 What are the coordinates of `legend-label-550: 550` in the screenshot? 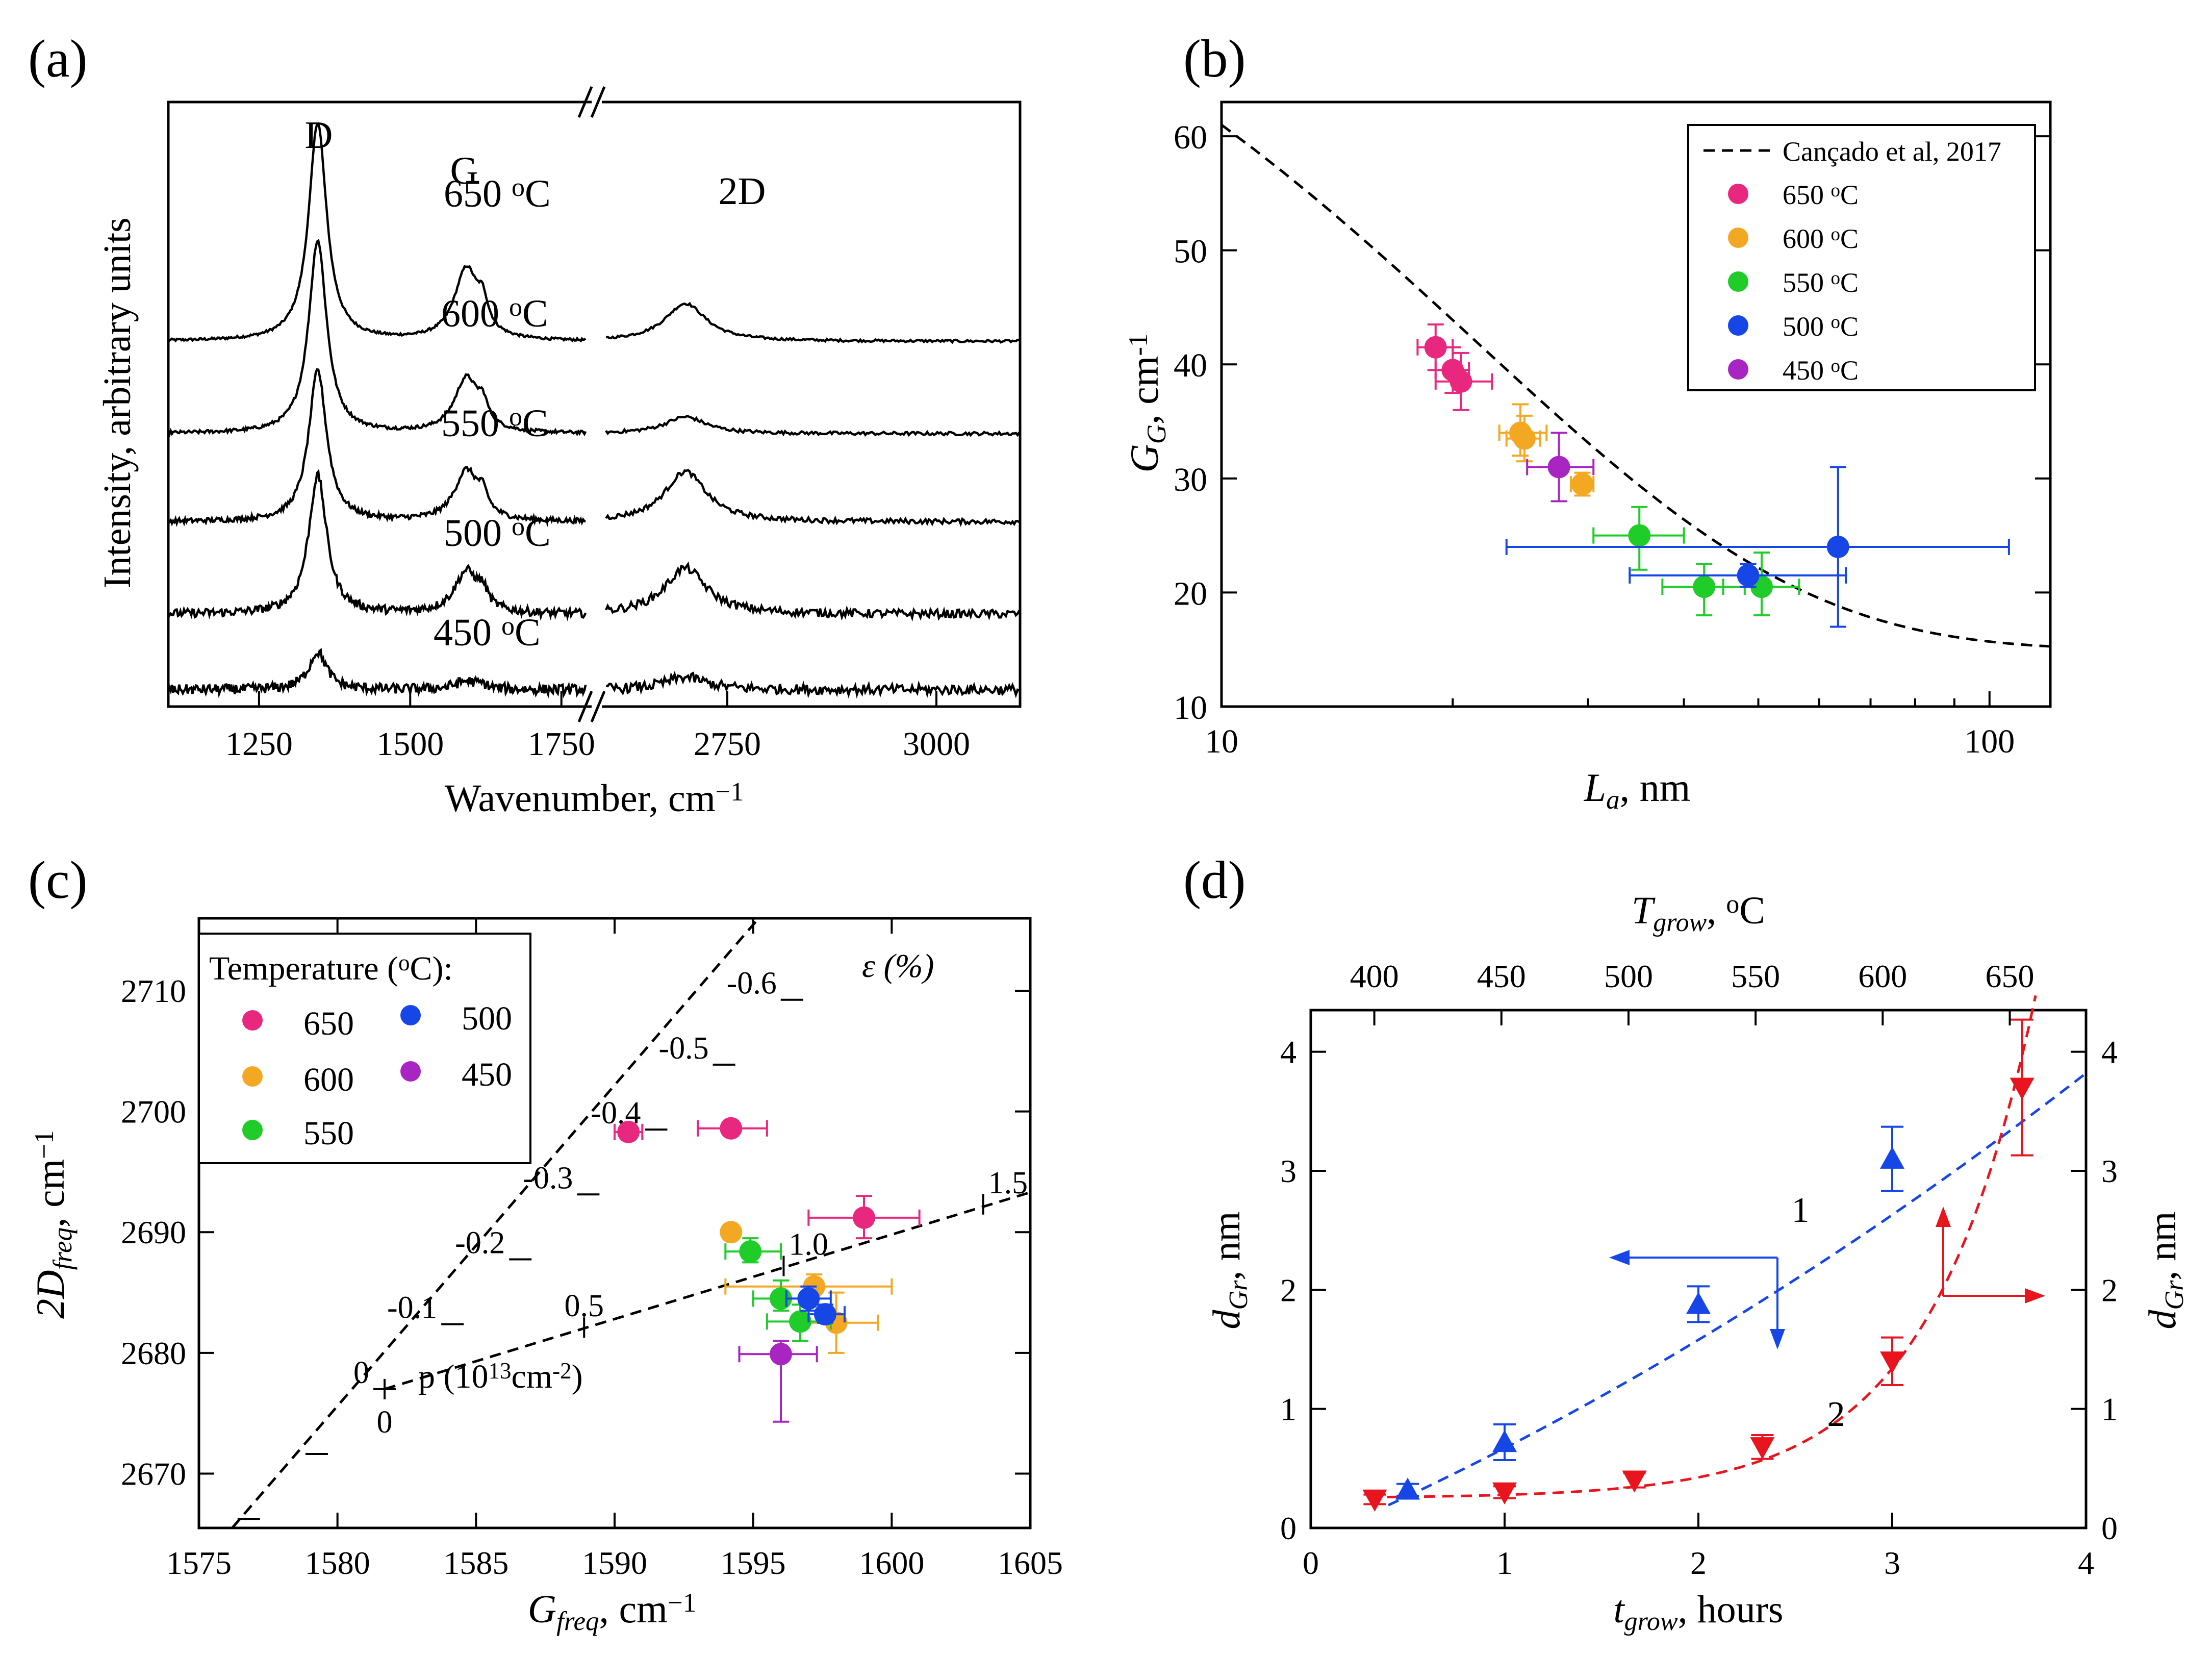 It's located at (328, 1133).